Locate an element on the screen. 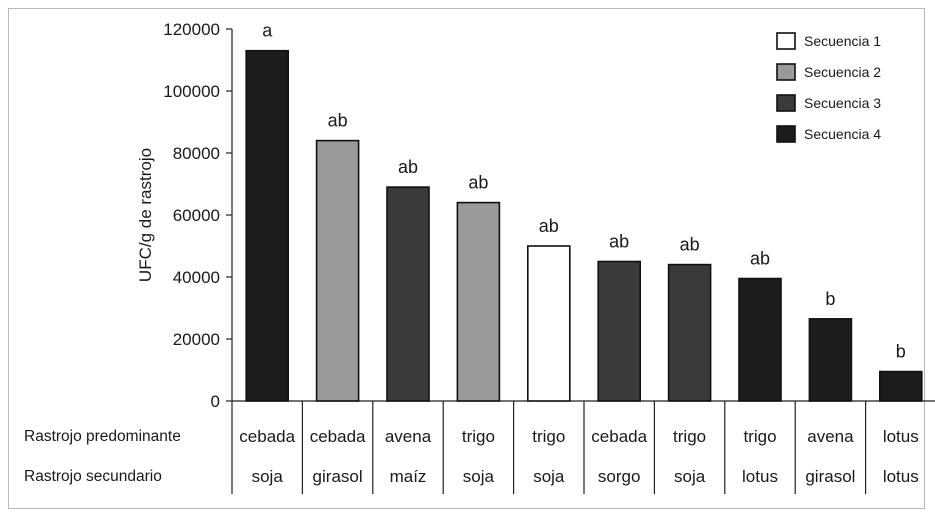 This screenshot has width=935, height=517. y-tick-label: 40000 is located at coordinates (196, 277).